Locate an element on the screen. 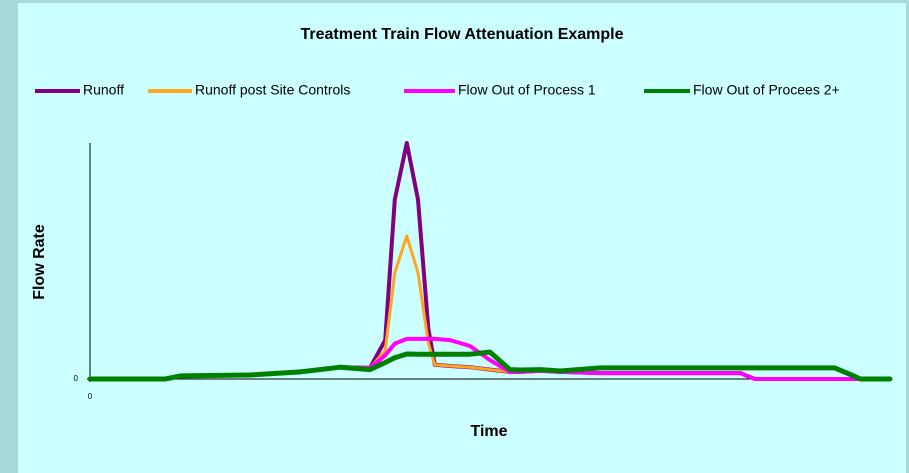 The height and width of the screenshot is (473, 909). series-line is located at coordinates (490, 365).